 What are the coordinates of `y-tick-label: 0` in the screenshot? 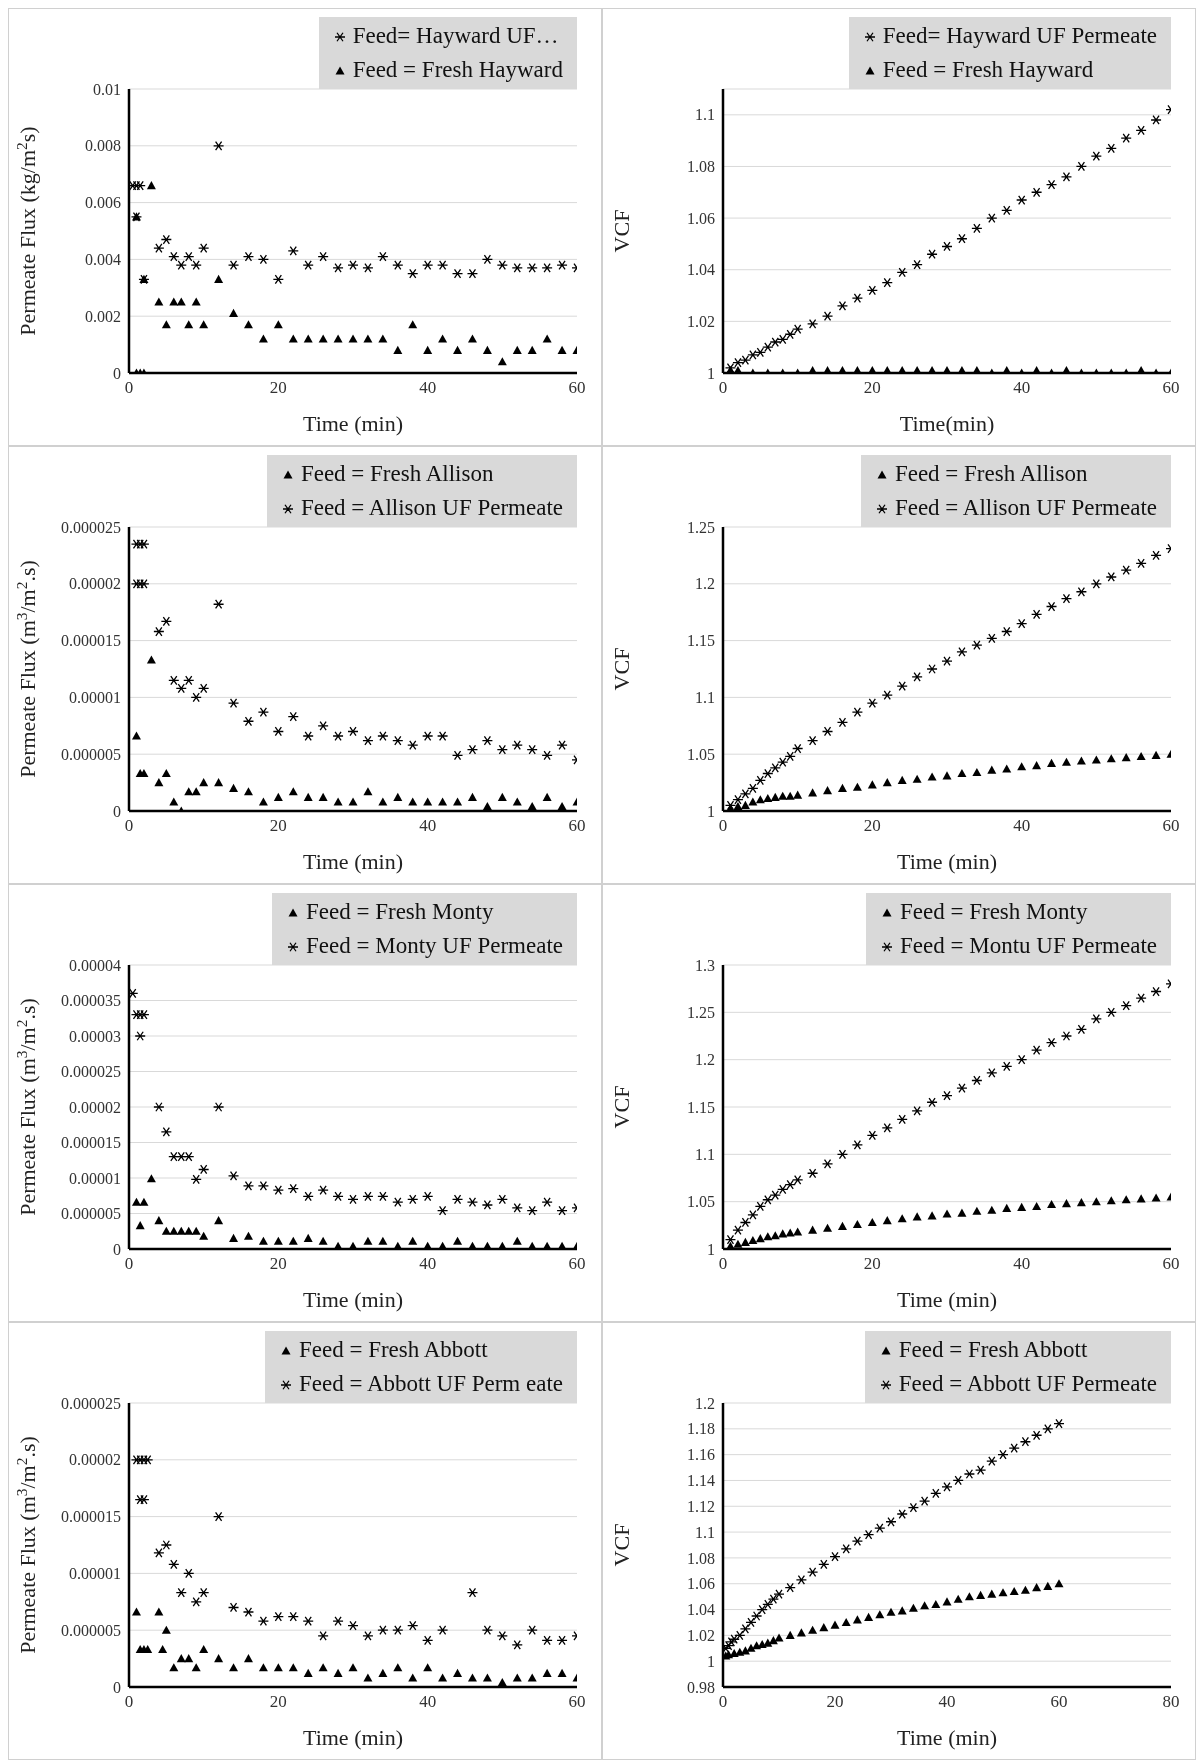 It's located at (117, 1687).